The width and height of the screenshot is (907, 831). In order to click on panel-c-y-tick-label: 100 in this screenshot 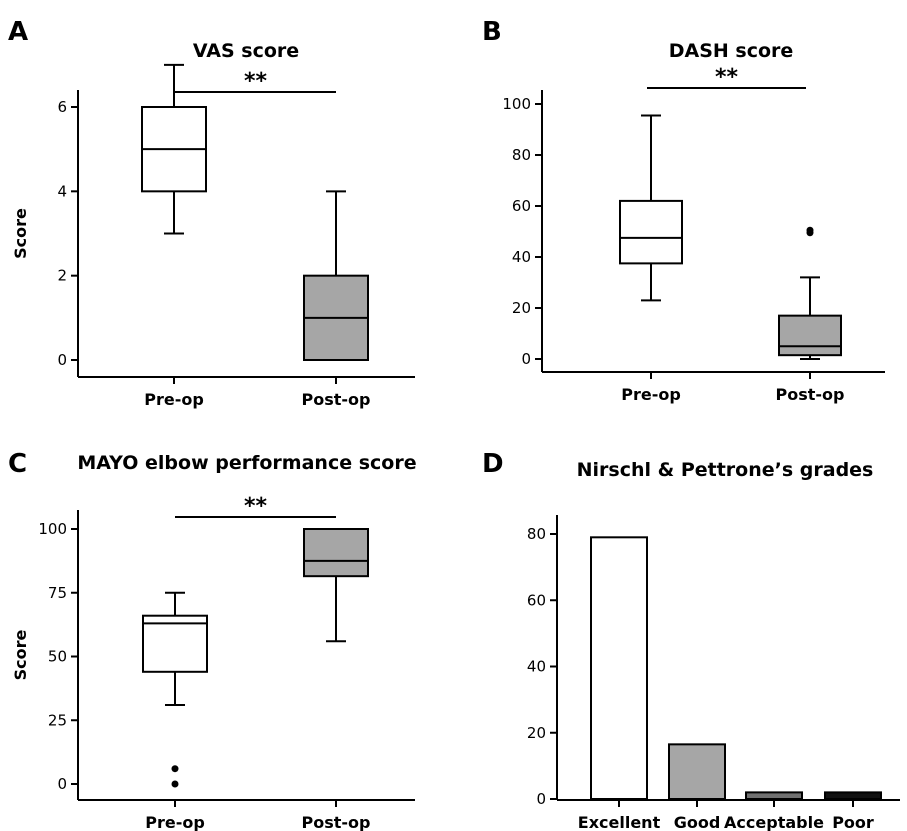, I will do `click(52, 529)`.